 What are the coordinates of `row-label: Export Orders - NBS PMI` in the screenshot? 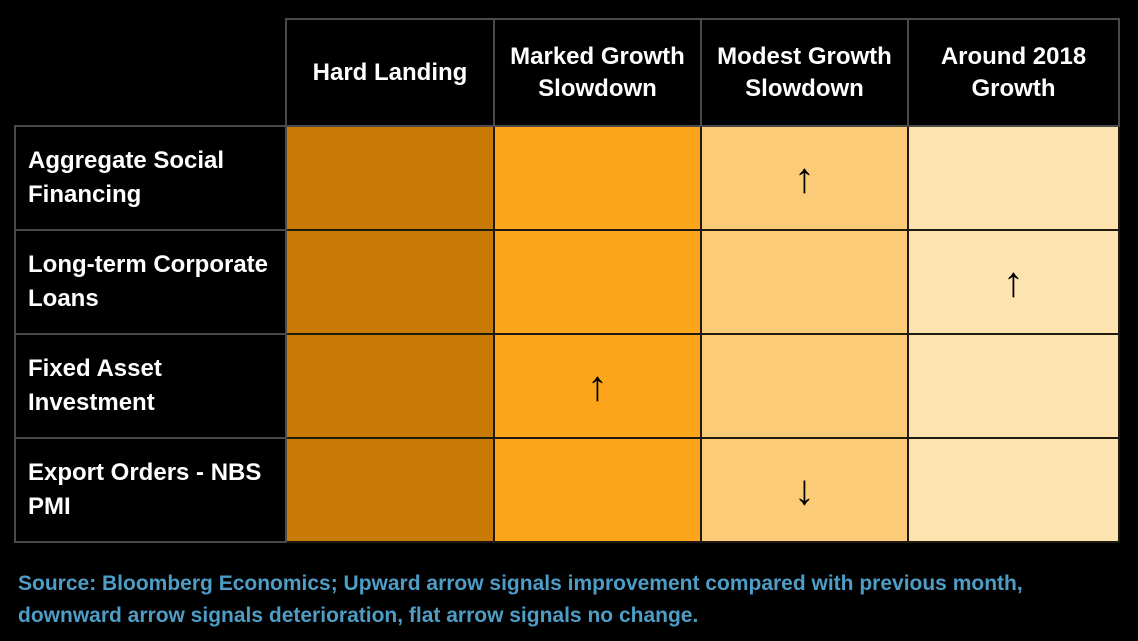 It's located at (150, 490).